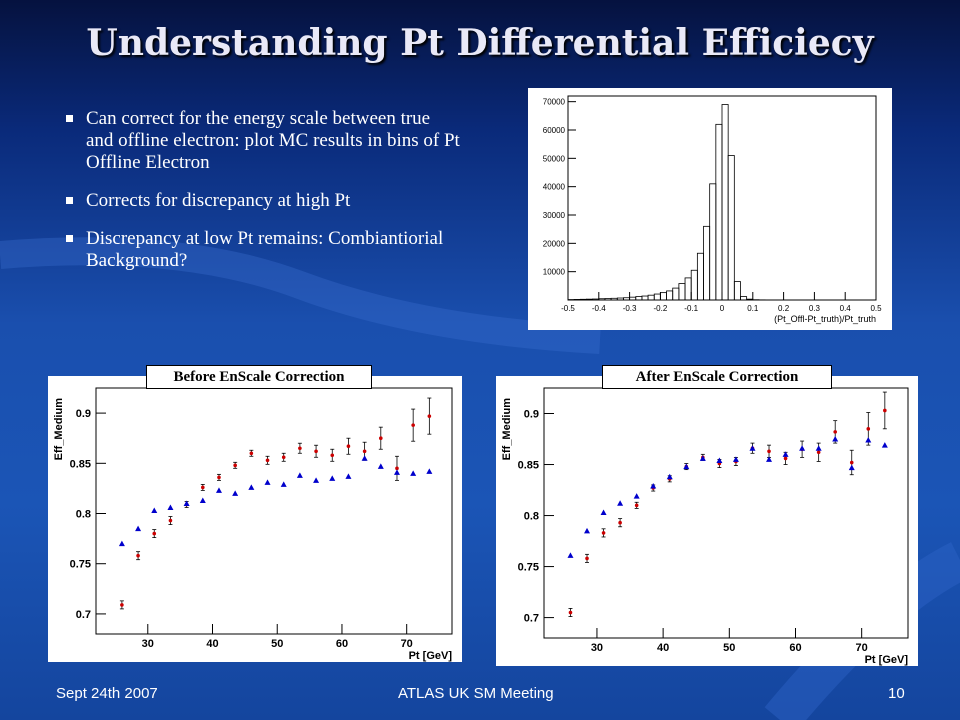  What do you see at coordinates (528, 466) in the screenshot?
I see `y-tick-label: 0.85` at bounding box center [528, 466].